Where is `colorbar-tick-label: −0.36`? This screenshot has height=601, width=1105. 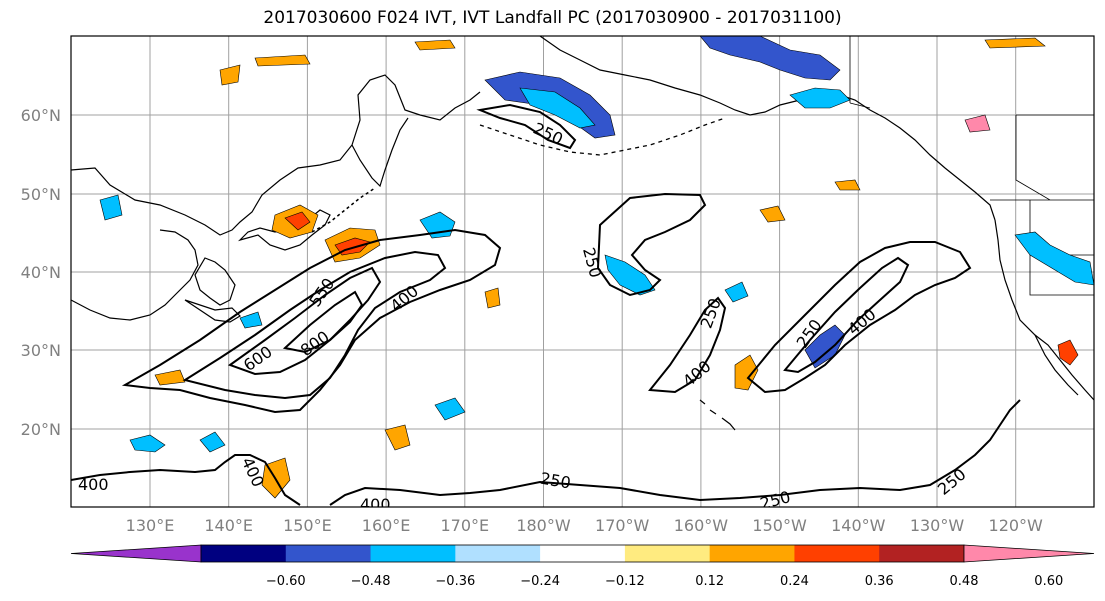
colorbar-tick-label: −0.36 is located at coordinates (455, 581).